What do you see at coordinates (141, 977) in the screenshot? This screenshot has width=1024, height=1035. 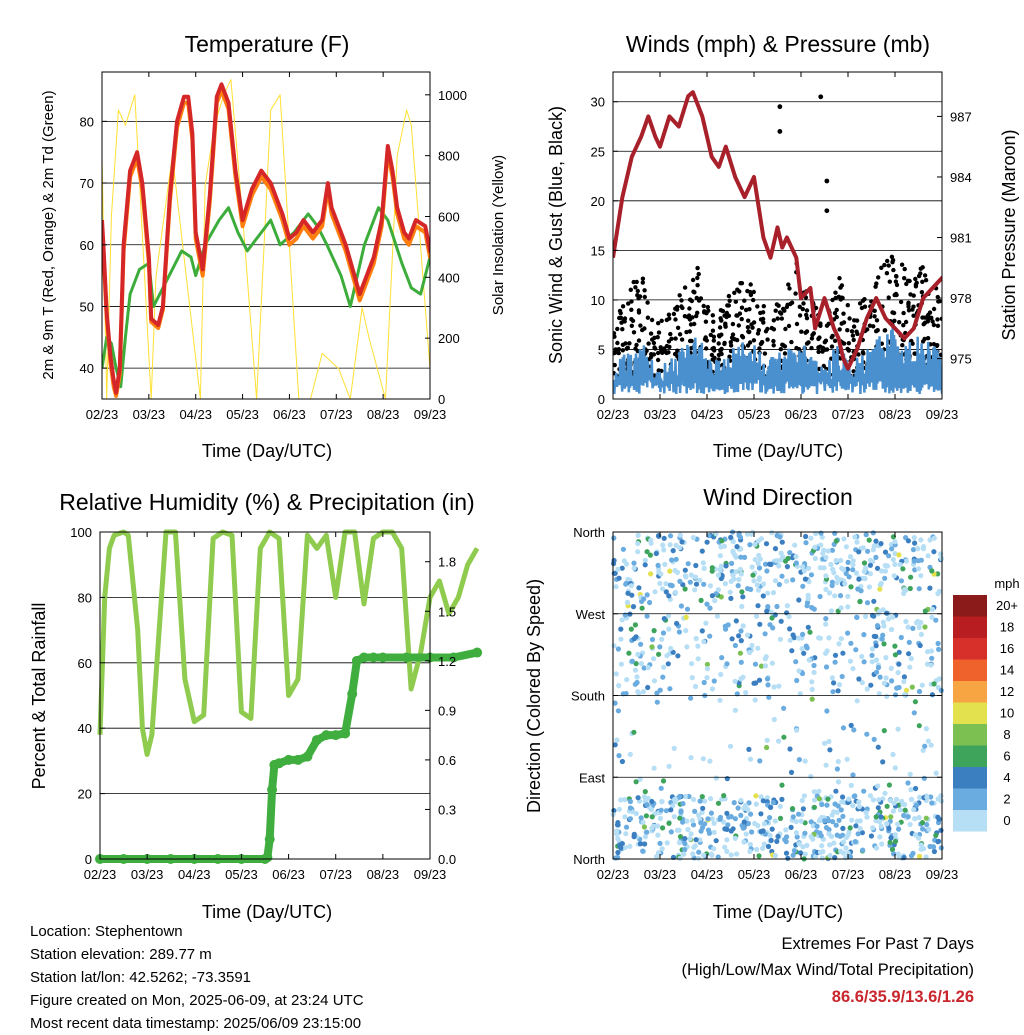 I see `latlon-text: Station lat/lon: 42.5262; -73.3591` at bounding box center [141, 977].